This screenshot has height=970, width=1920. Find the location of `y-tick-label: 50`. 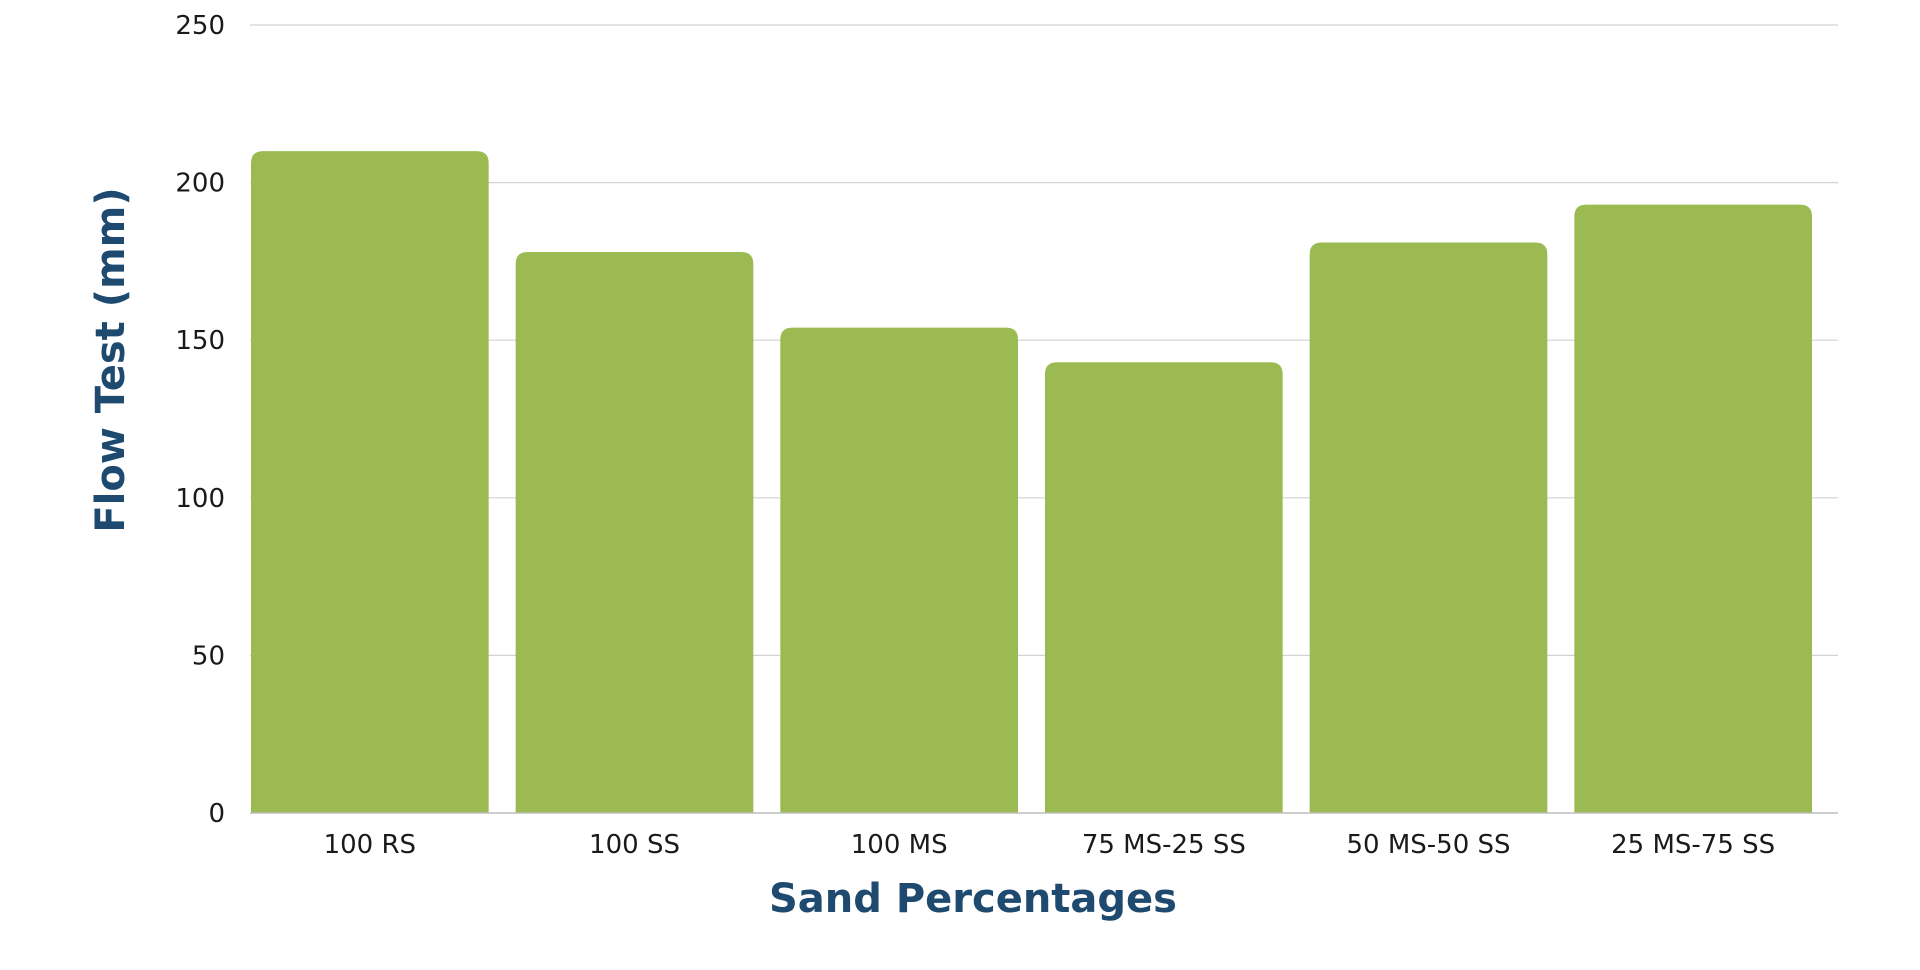

y-tick-label: 50 is located at coordinates (208, 656).